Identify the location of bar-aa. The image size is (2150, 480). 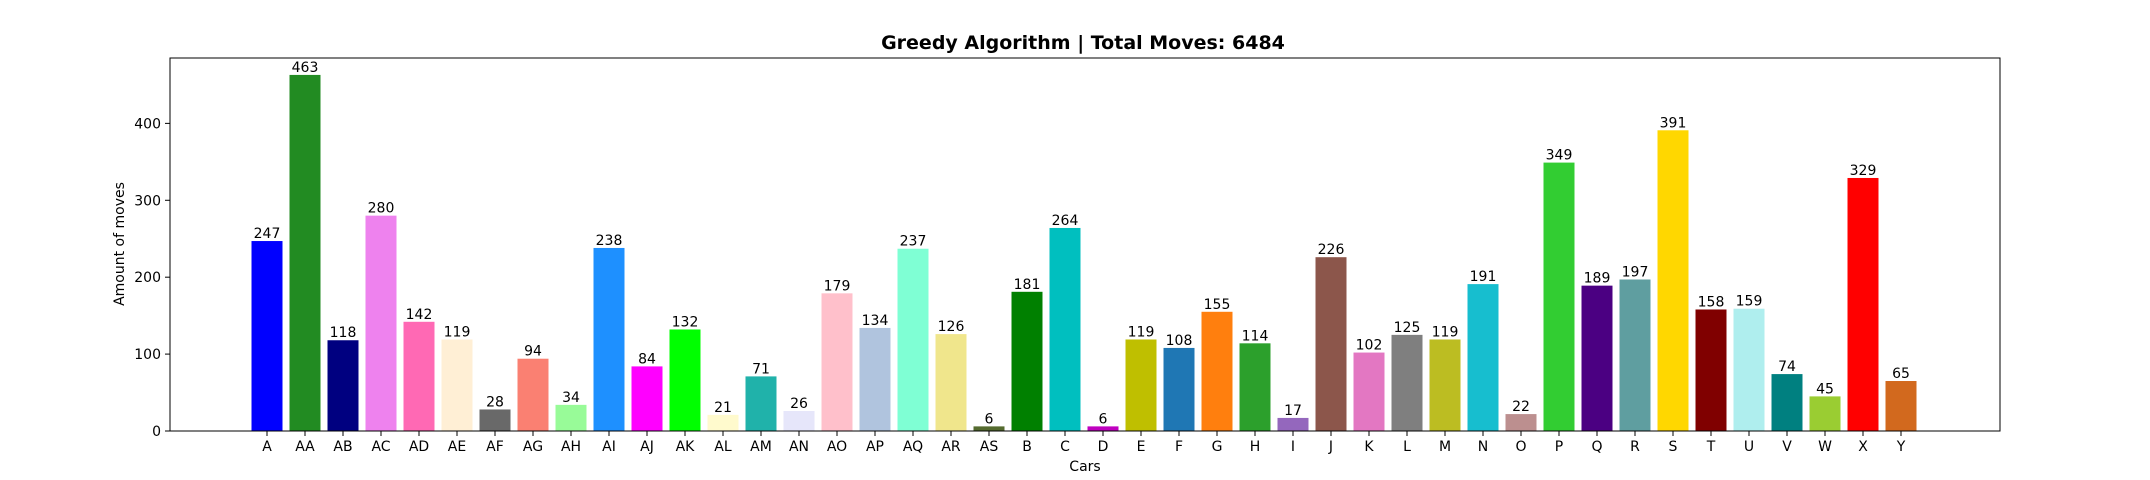
(305, 252).